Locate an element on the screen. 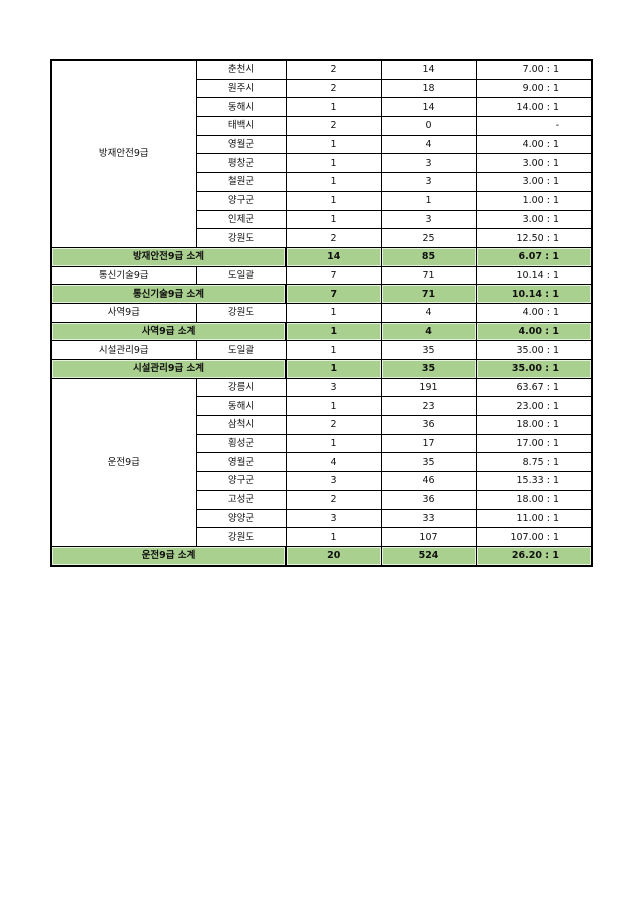 This screenshot has width=640, height=905. region-cell: 평창군 is located at coordinates (241, 163).